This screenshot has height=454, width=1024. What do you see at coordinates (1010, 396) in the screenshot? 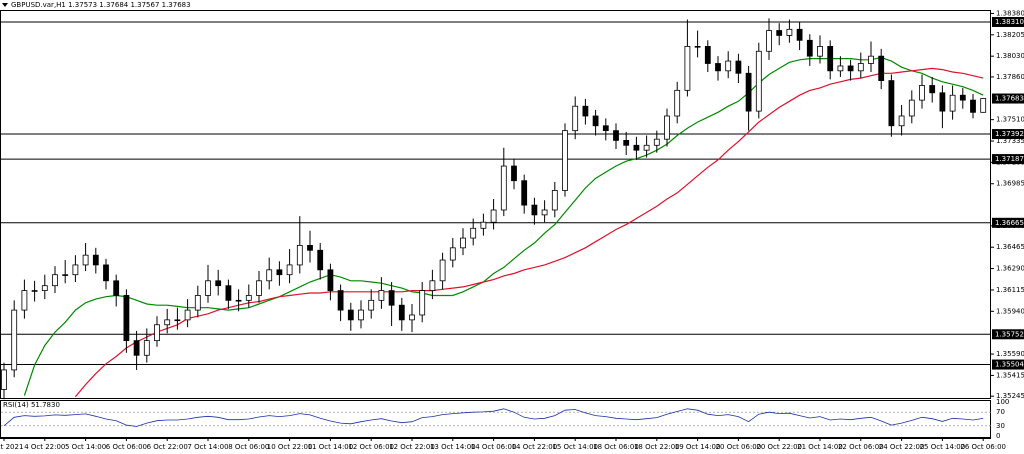
I see `y-tick-label: 1.35245` at bounding box center [1010, 396].